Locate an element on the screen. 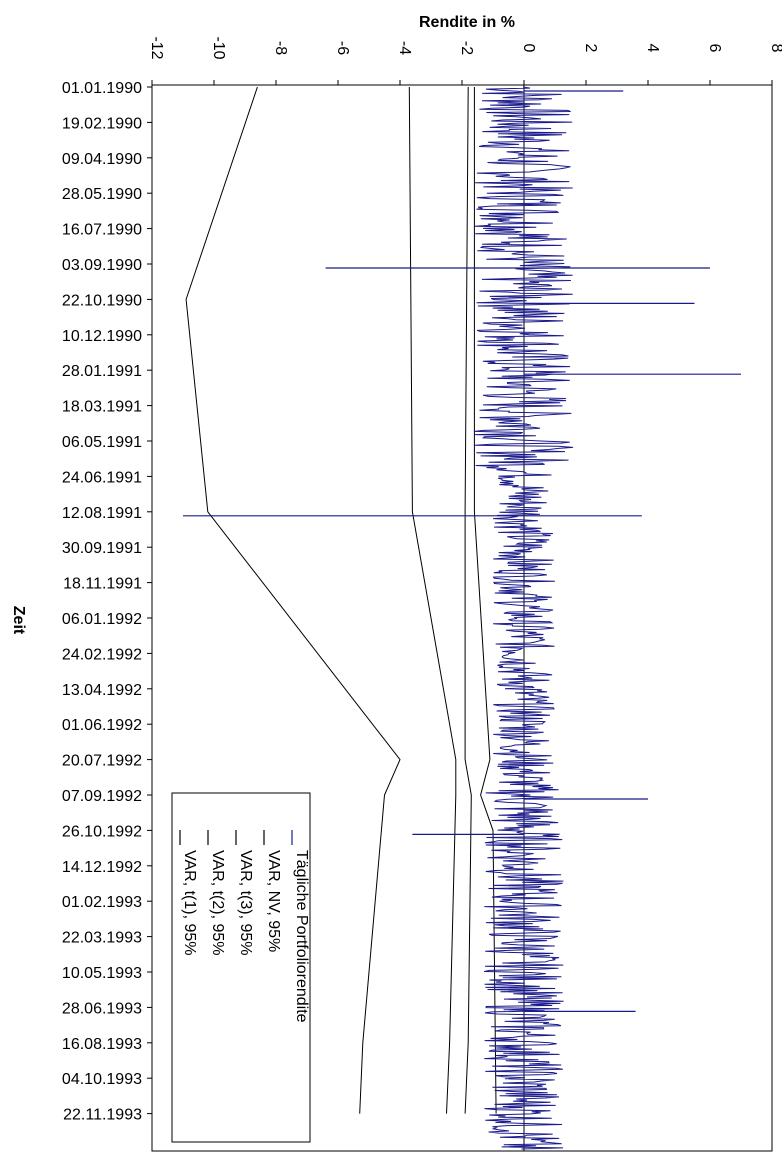  time-tick-label: 24.06.1991 is located at coordinates (102, 477).